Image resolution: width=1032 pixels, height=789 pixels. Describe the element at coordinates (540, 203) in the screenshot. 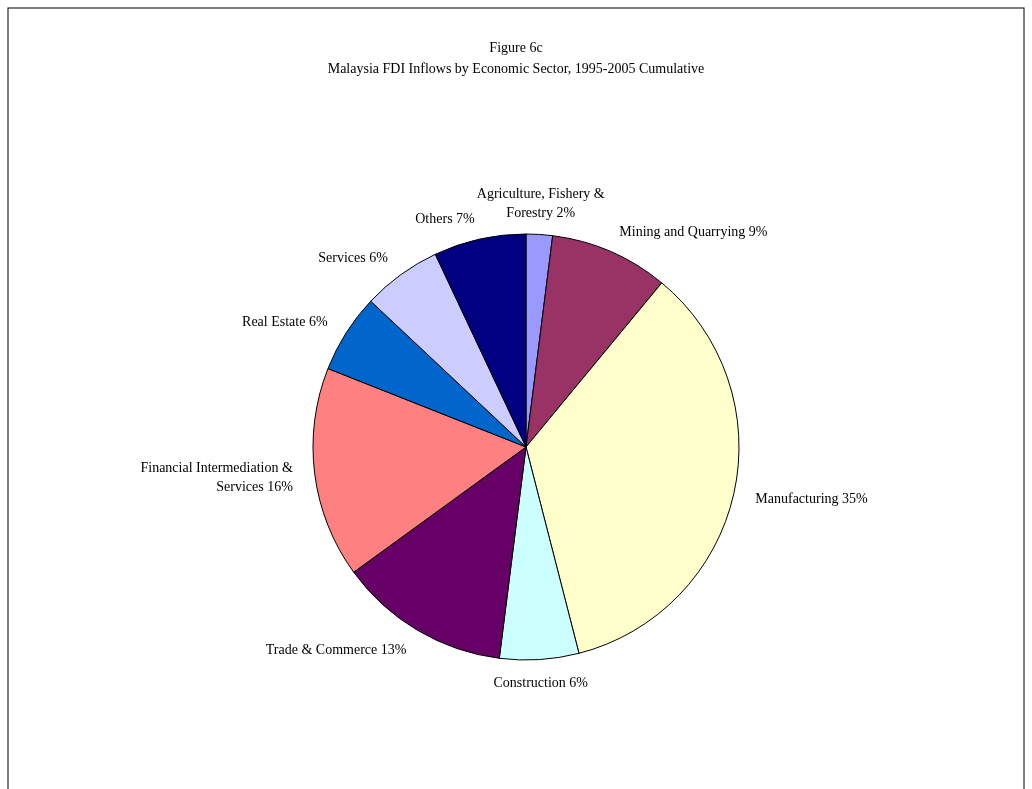

I see `slice-label: Agriculture, Fishery & Forestry 2%` at that location.